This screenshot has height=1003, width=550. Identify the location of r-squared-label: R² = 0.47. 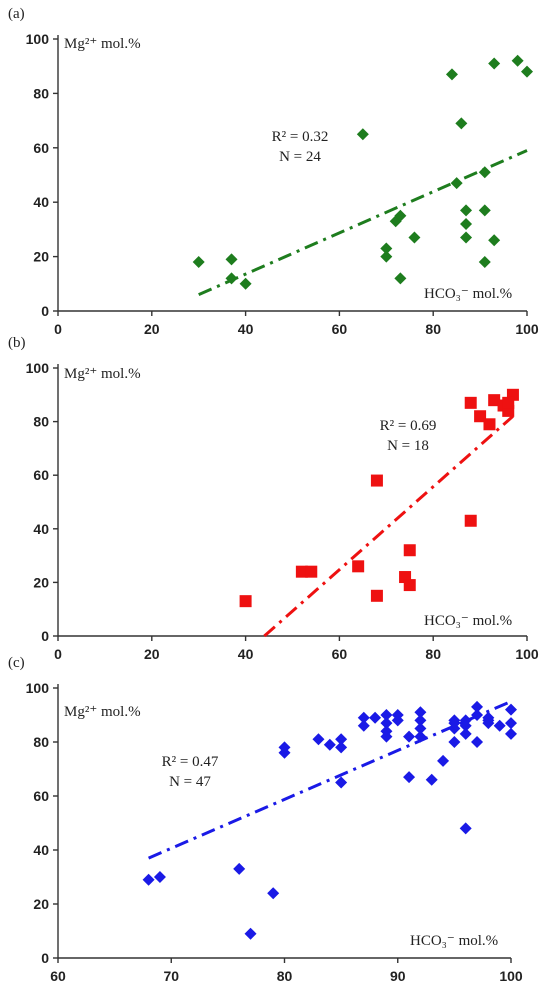
(190, 762).